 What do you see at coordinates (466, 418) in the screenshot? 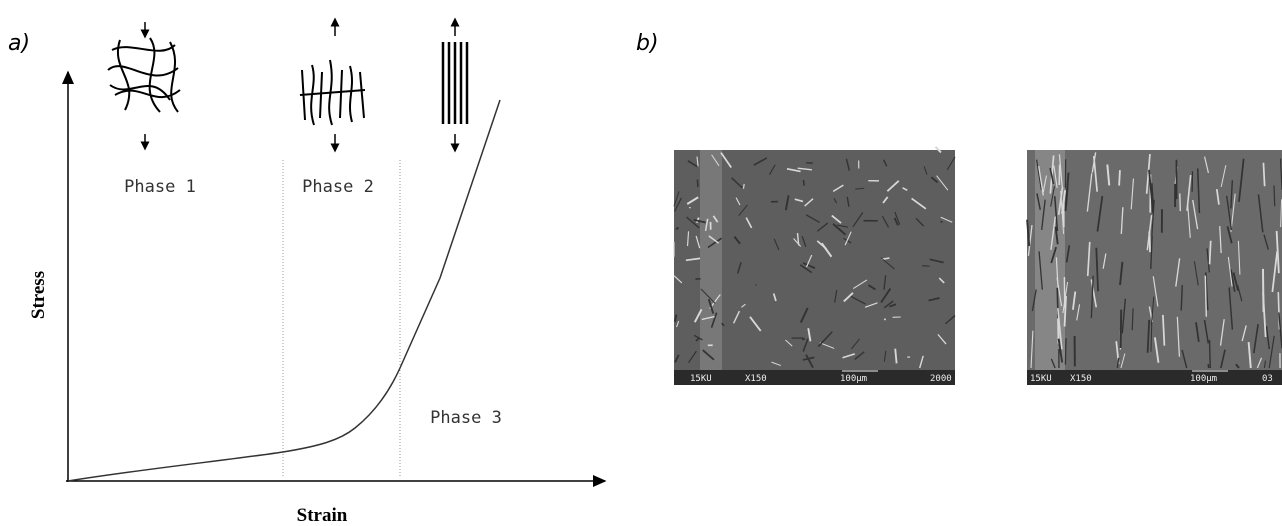
I see `phase-label: Phase 3` at bounding box center [466, 418].